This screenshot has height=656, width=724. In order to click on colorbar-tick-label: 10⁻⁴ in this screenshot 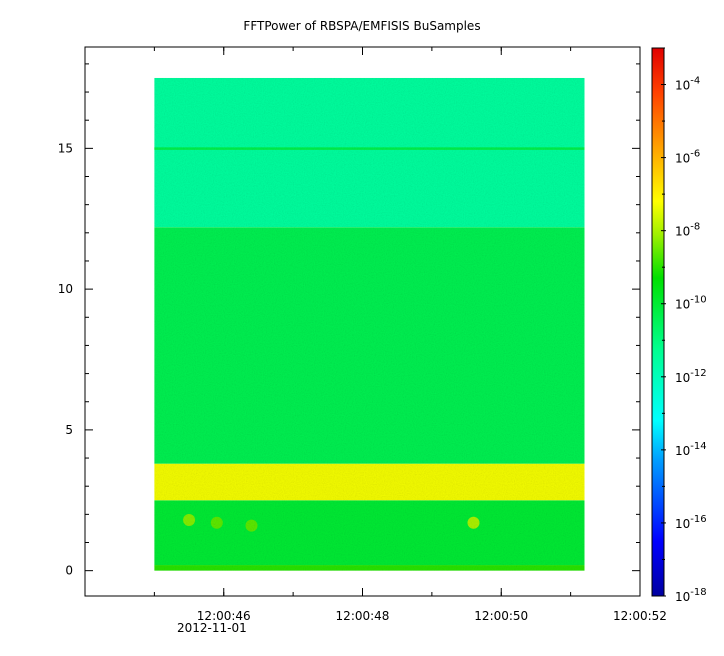, I will do `click(687, 84)`.